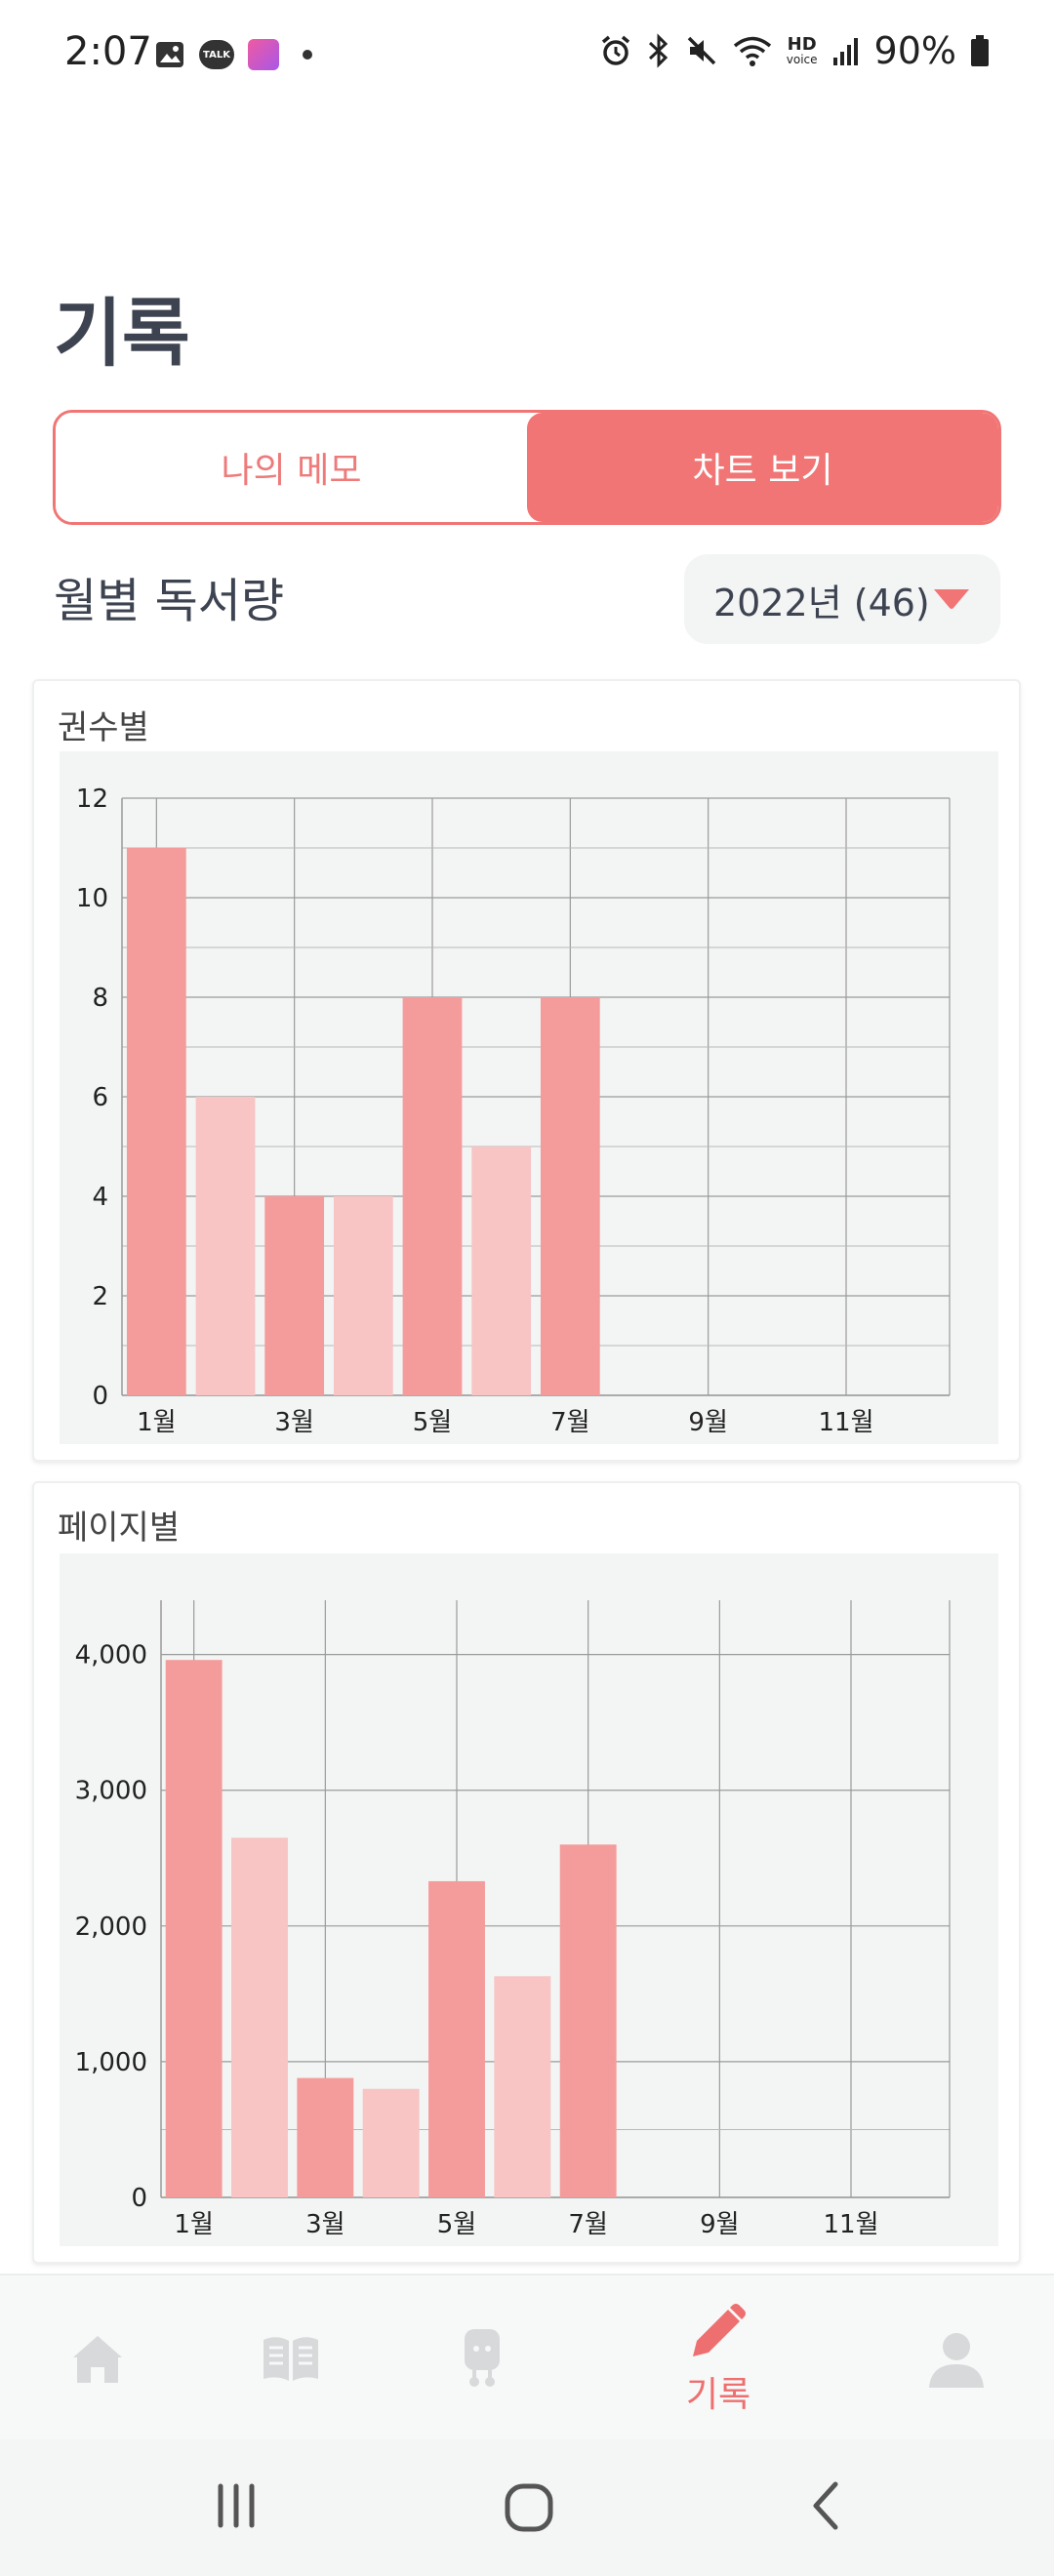 Image resolution: width=1054 pixels, height=2576 pixels. Describe the element at coordinates (701, 50) in the screenshot. I see `mute-icon` at that location.